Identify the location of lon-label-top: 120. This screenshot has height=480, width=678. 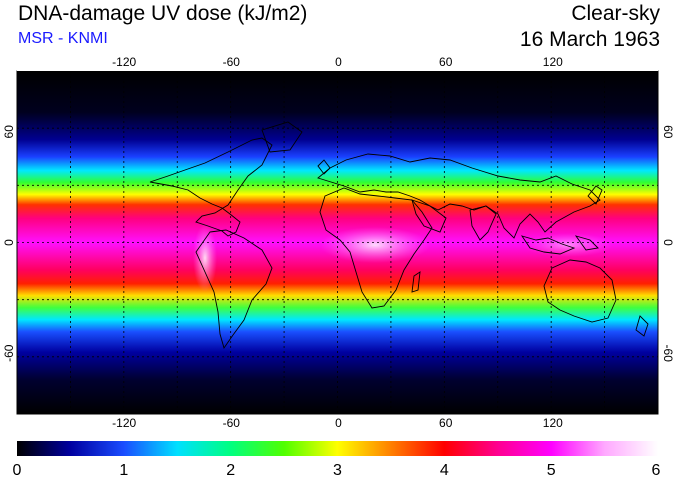
(553, 62).